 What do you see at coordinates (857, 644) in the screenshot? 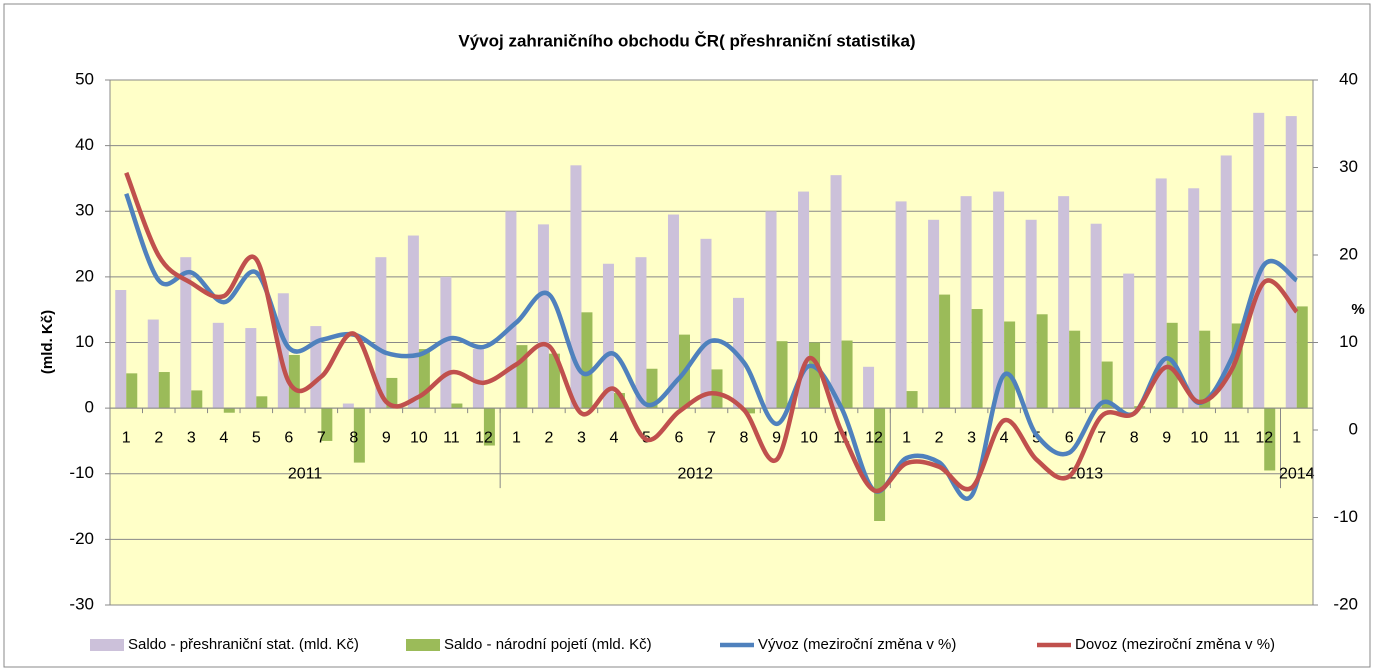
I see `legend-label: Vývoz (meziroční změna v %)` at bounding box center [857, 644].